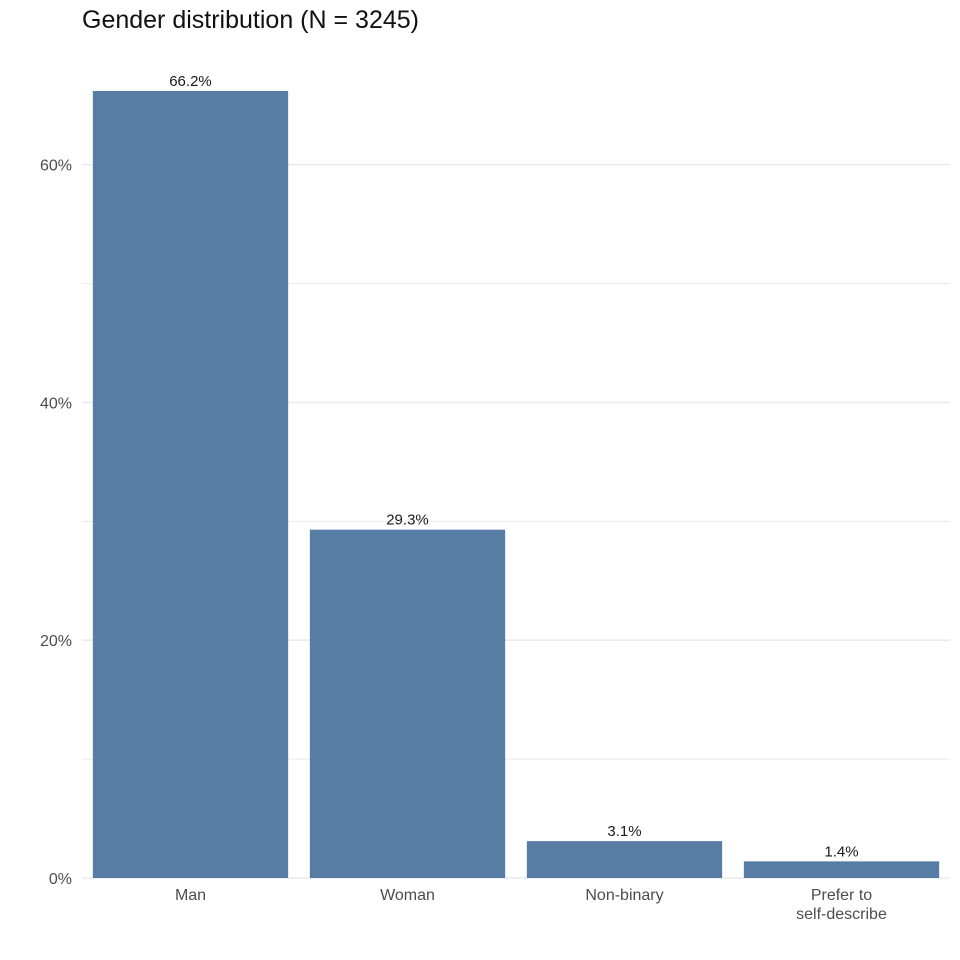 This screenshot has width=960, height=960. What do you see at coordinates (250, 20) in the screenshot?
I see `chart-title: Gender distribution (N = 3245)` at bounding box center [250, 20].